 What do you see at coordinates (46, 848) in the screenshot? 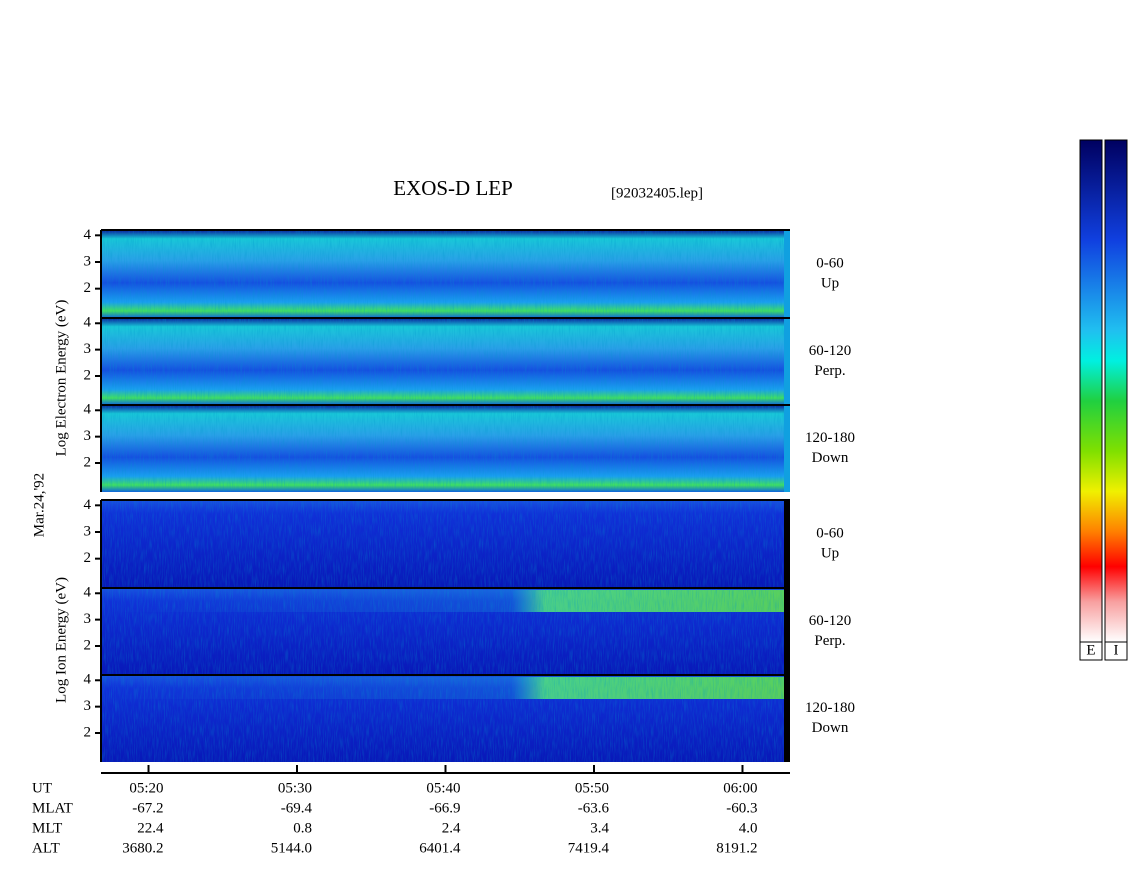
I see `row-label: ALT` at bounding box center [46, 848].